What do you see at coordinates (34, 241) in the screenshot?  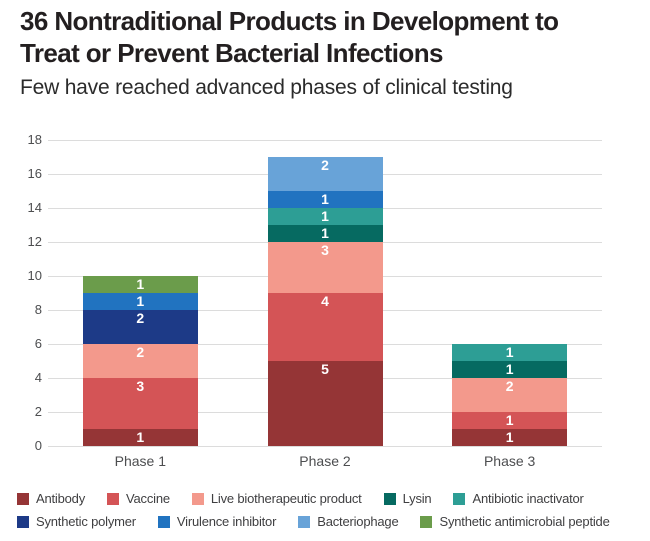 I see `y-axis-tick-label: 12` at bounding box center [34, 241].